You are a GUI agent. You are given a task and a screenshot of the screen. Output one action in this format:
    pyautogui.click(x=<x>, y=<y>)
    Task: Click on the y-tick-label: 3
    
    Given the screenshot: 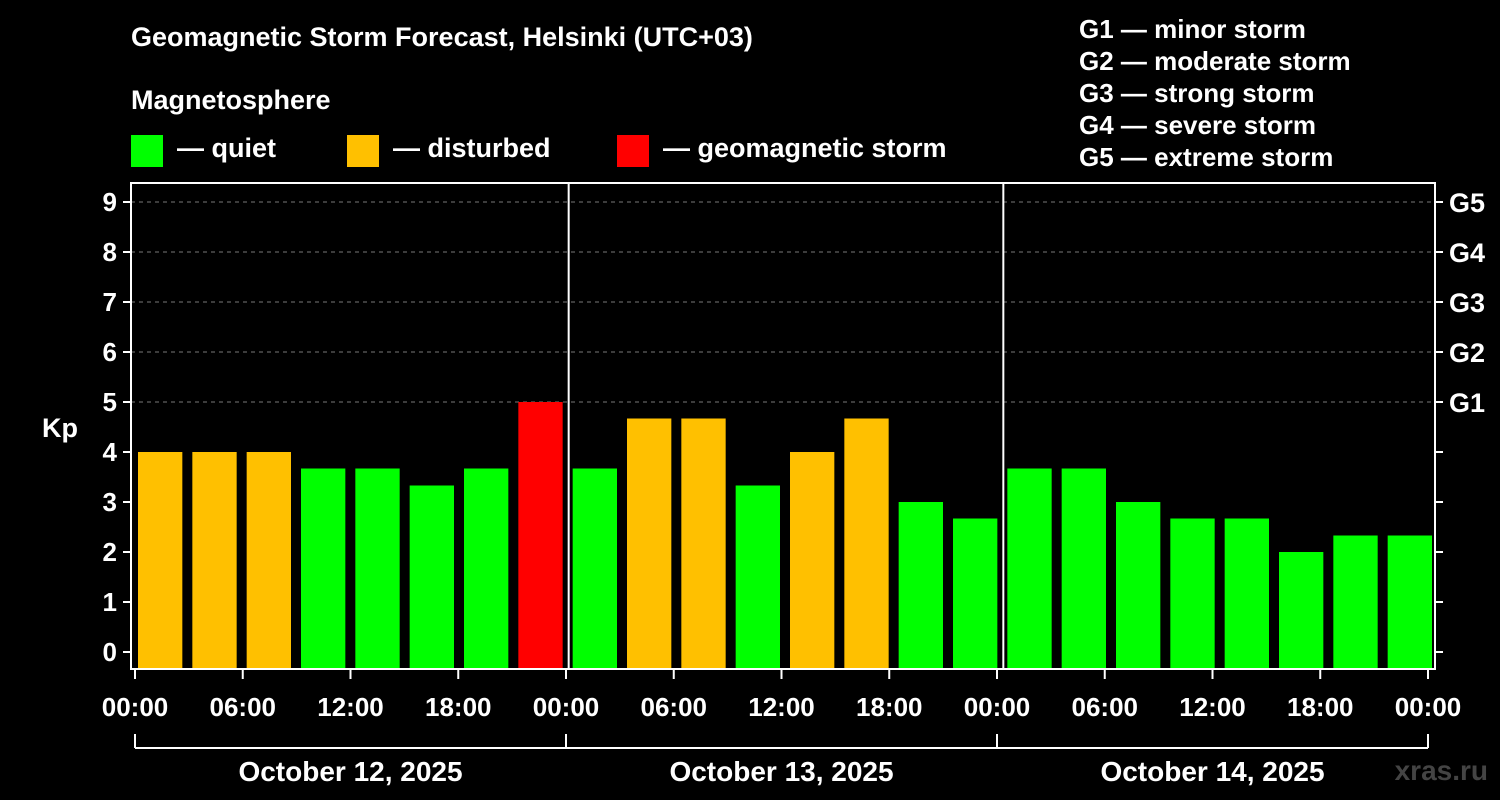 What is the action you would take?
    pyautogui.click(x=110, y=502)
    